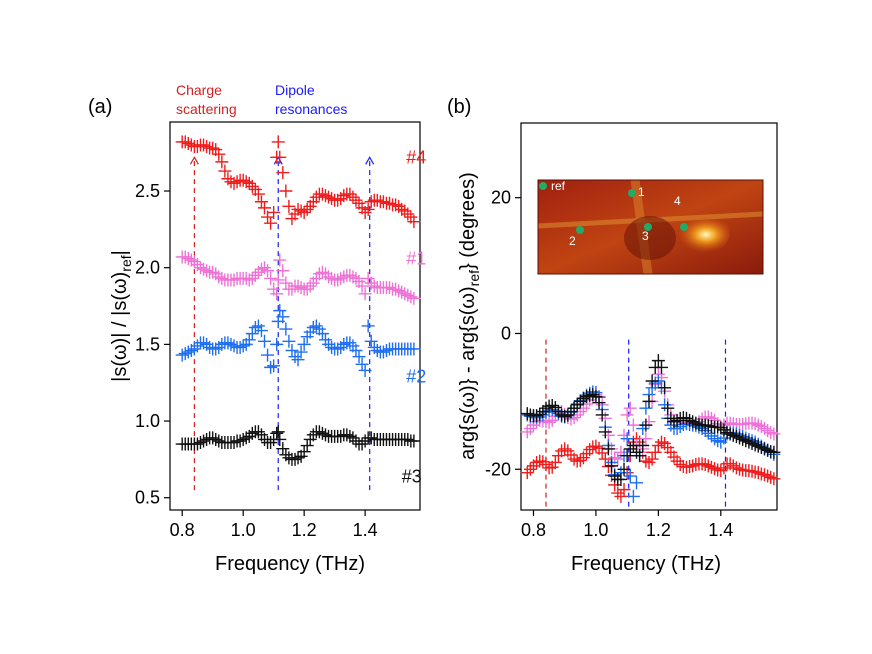  Describe the element at coordinates (147, 191) in the screenshot. I see `y-tick-label-a-4: 2.5` at that location.